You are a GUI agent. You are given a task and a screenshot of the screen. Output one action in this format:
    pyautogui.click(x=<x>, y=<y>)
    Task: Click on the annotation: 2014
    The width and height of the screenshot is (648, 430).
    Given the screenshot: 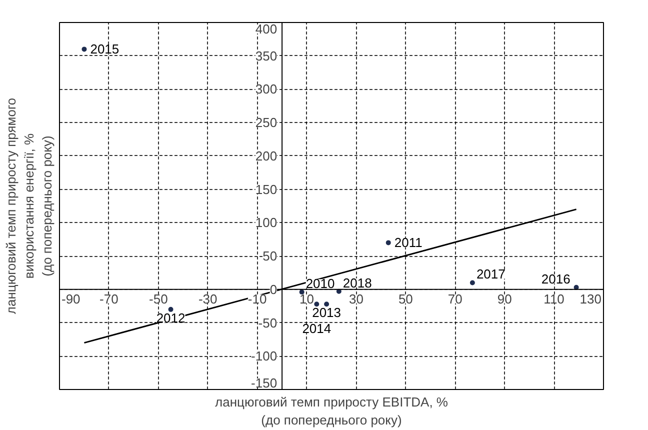 What is the action you would take?
    pyautogui.click(x=317, y=328)
    